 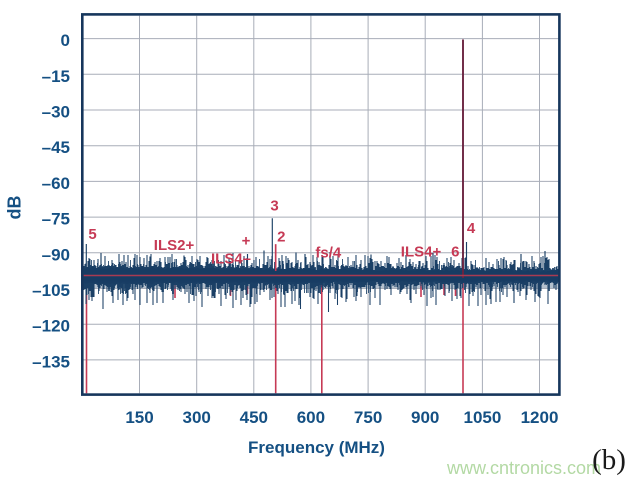 What do you see at coordinates (523, 468) in the screenshot?
I see `svg-text: www.cntronics.com` at bounding box center [523, 468].